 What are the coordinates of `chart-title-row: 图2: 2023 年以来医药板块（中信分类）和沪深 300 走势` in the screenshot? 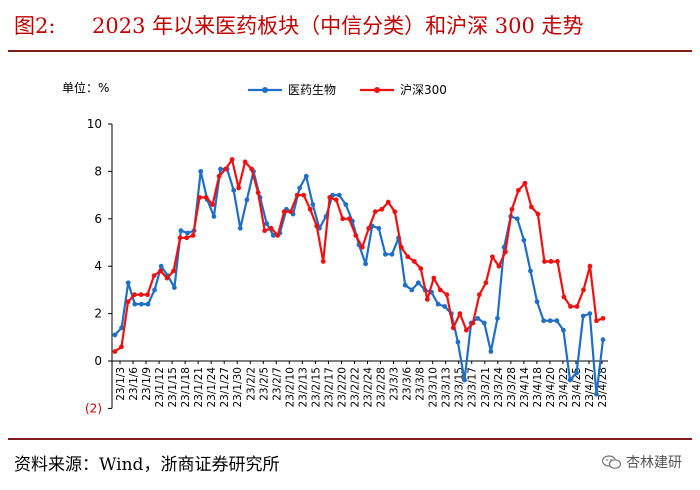 It's located at (352, 27).